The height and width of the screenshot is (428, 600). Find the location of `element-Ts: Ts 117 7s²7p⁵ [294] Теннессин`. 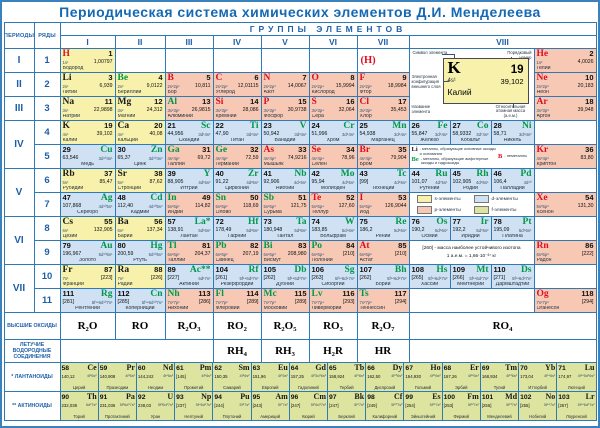

element-Ts: Ts 117 7s²7p⁵ [294] Теннессин is located at coordinates (383, 301).